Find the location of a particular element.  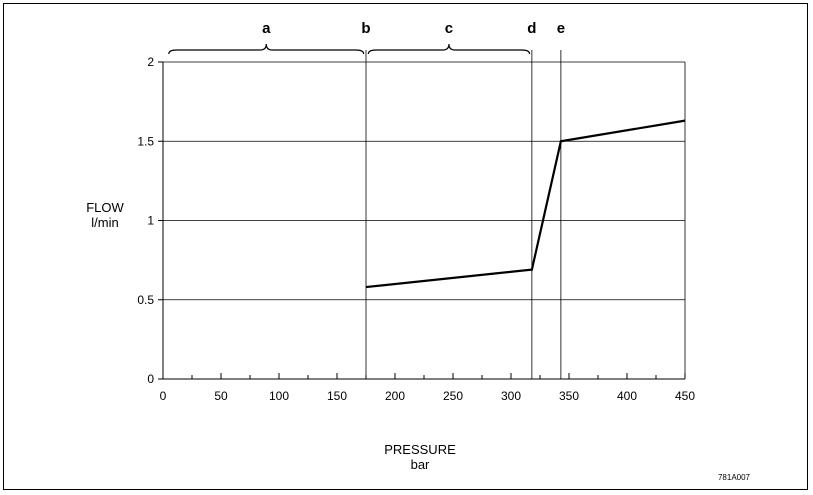

x-tick-label: 50 is located at coordinates (221, 396).